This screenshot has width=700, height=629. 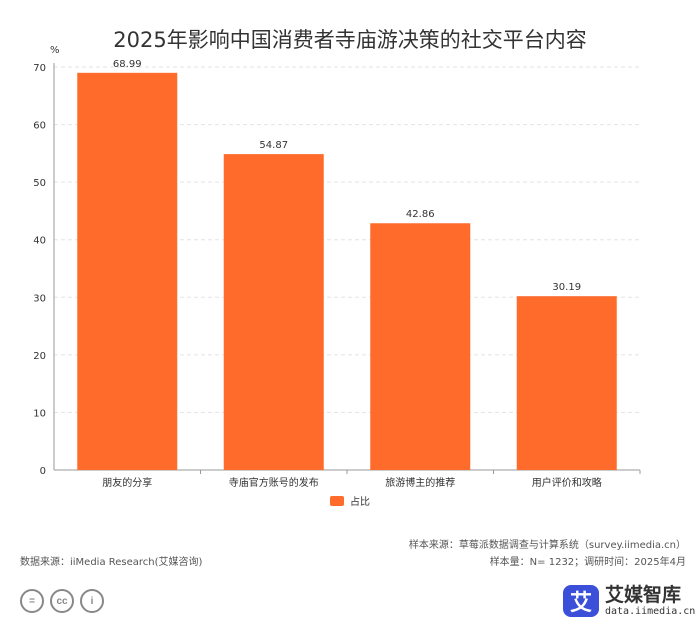 I want to click on x-tick-label: 寺庙官方账号的发布, so click(x=274, y=482).